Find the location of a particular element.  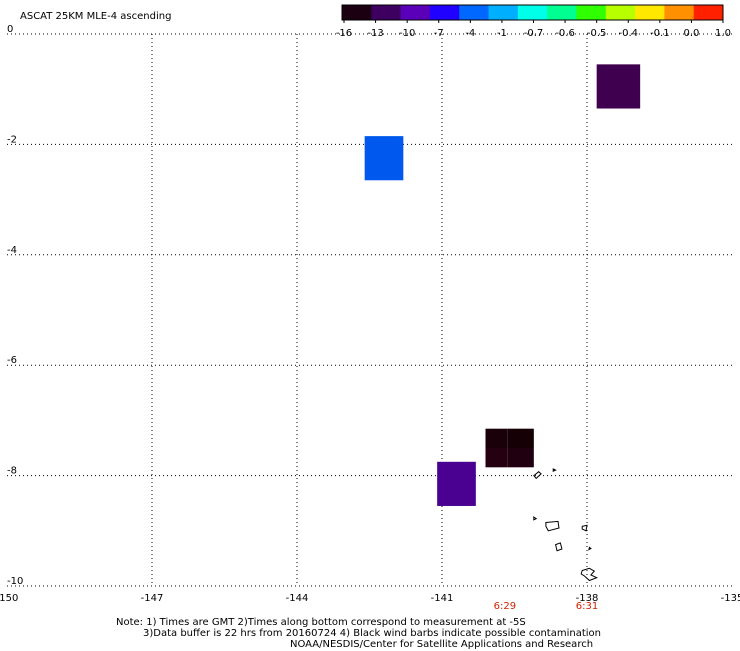

colorbar-label: -0.4 is located at coordinates (628, 33).